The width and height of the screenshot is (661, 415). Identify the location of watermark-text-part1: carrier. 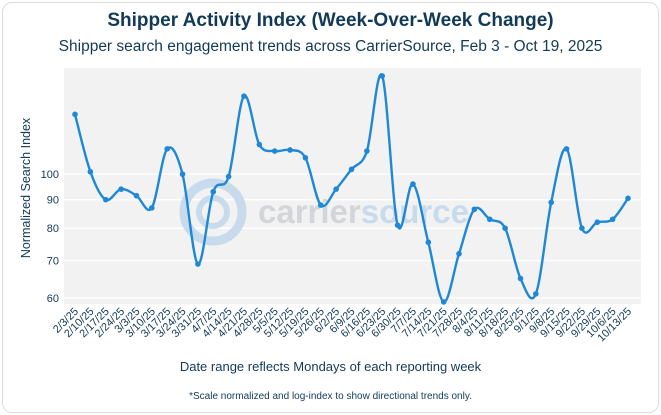
(309, 211).